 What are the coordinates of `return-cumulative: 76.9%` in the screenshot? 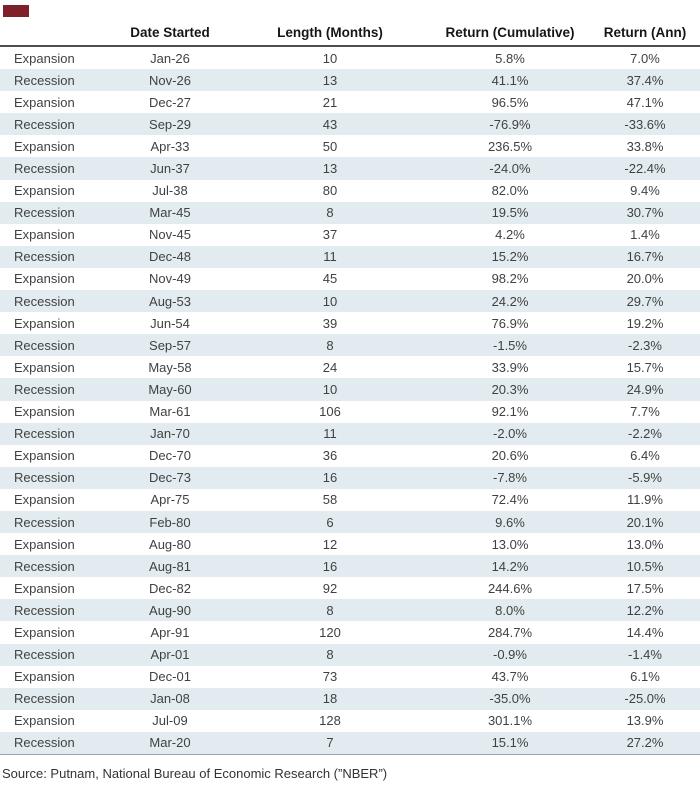 It's located at (510, 323).